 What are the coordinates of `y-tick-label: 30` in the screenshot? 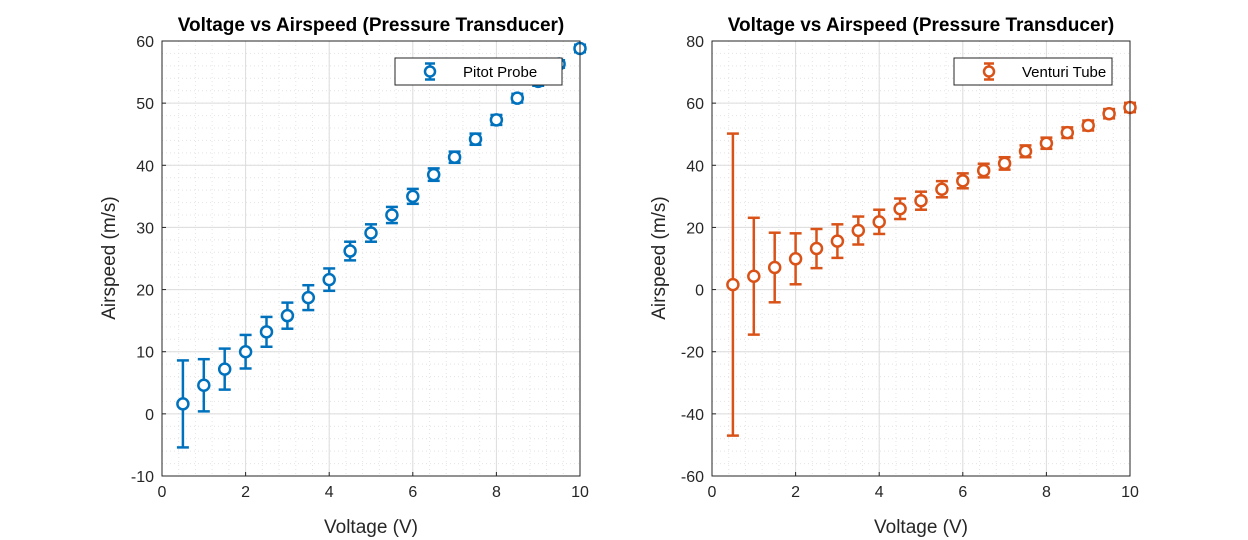 It's located at (145, 228).